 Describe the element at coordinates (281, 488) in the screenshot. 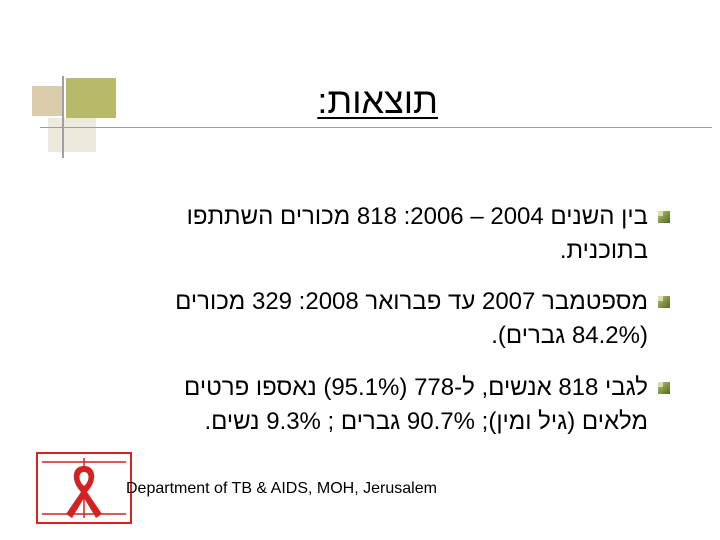

I see `footer-department-text: Department of TB & AIDS, MOH, Jerusalem` at that location.